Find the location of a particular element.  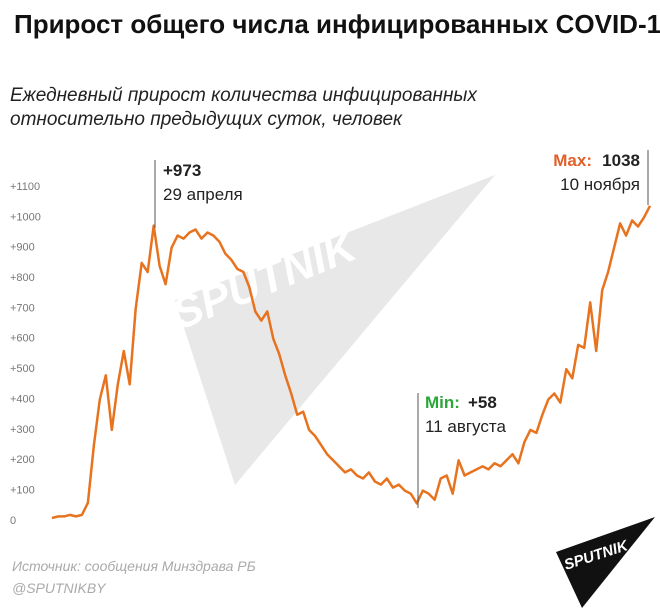

y-tick-label: +500 is located at coordinates (22, 369).